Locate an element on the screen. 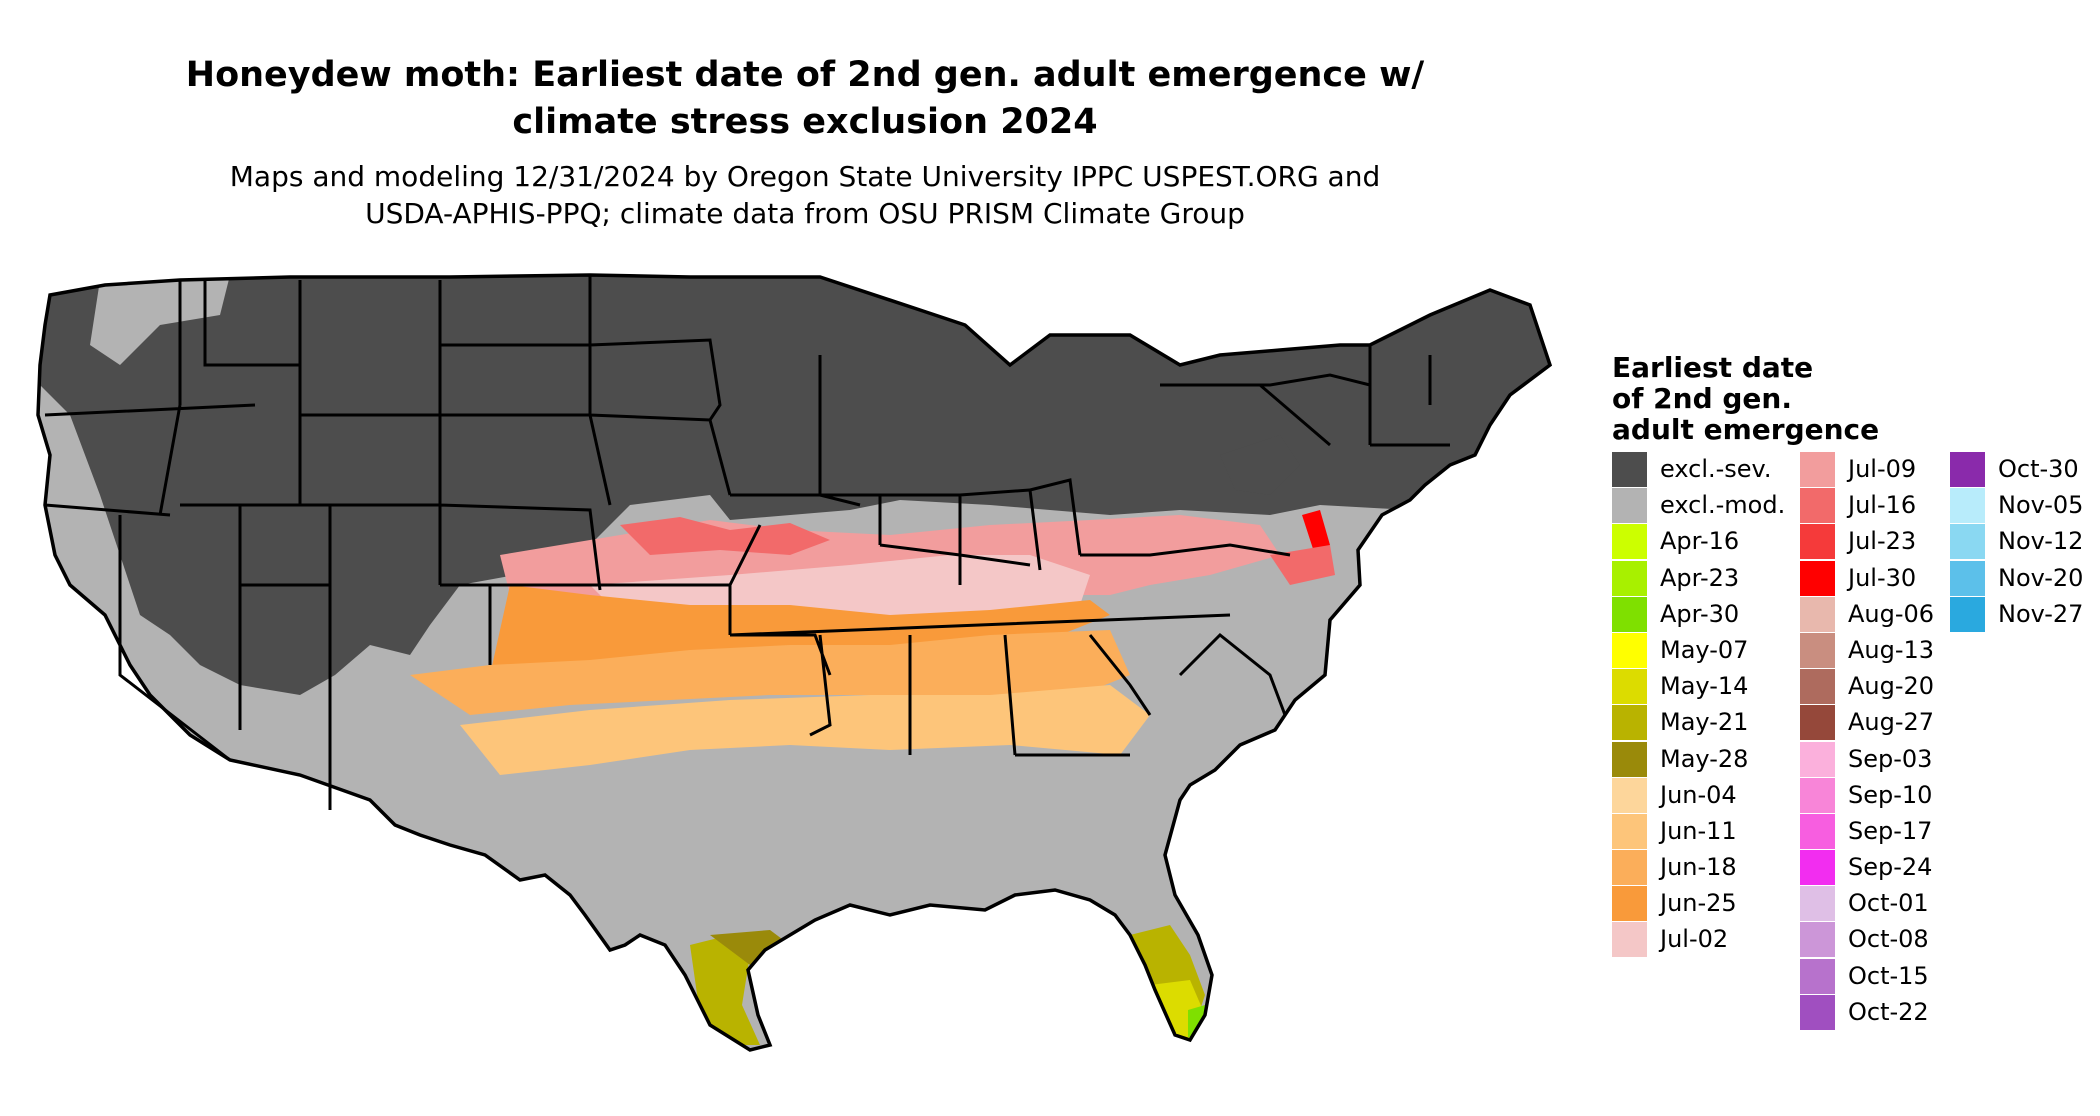 The height and width of the screenshot is (1116, 2100). band-jul-dark is located at coordinates (725, 536).